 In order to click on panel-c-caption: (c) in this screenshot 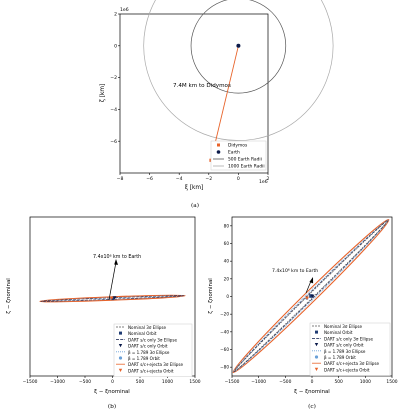, I will do `click(312, 406)`.